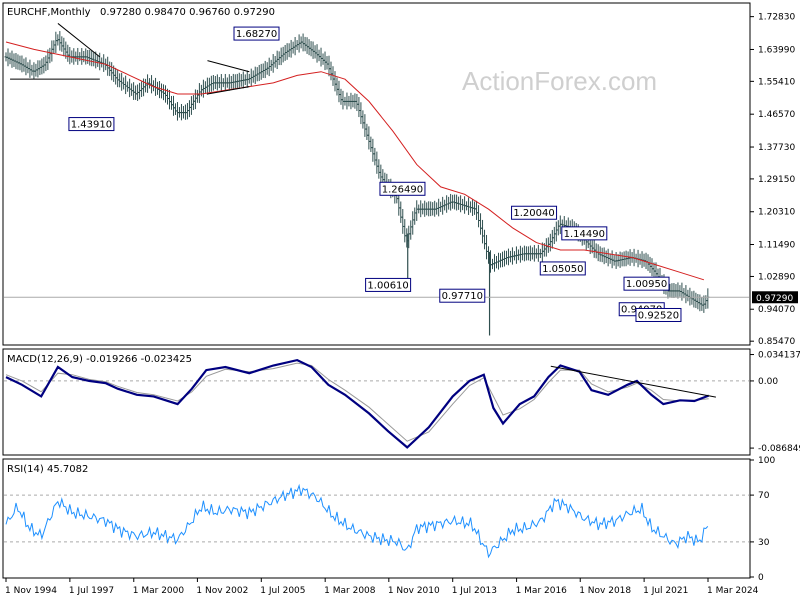 The image size is (800, 600). What do you see at coordinates (766, 461) in the screenshot?
I see `rsi-y-tick: 100` at bounding box center [766, 461].